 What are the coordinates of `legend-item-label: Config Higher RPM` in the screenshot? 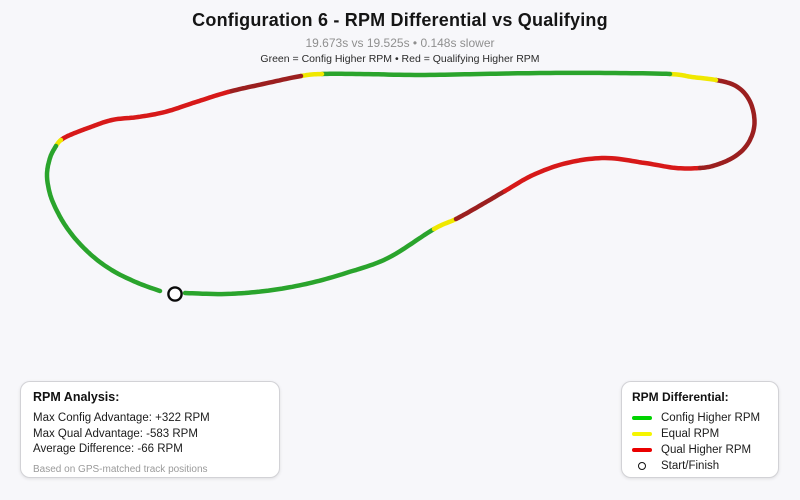 It's located at (711, 417).